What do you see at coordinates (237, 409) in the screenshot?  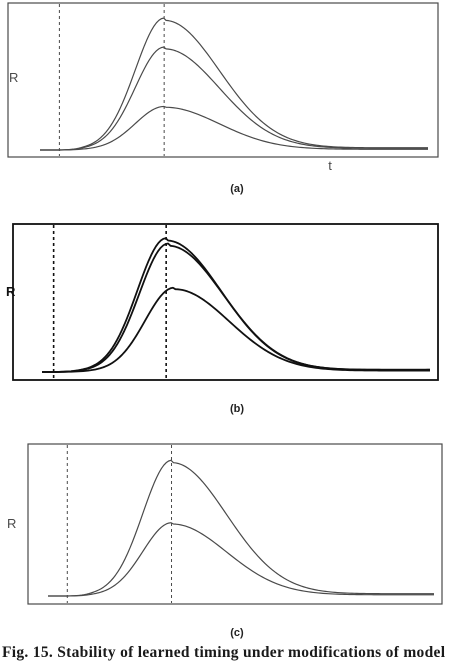 I see `panel-b-label: (b)` at bounding box center [237, 409].